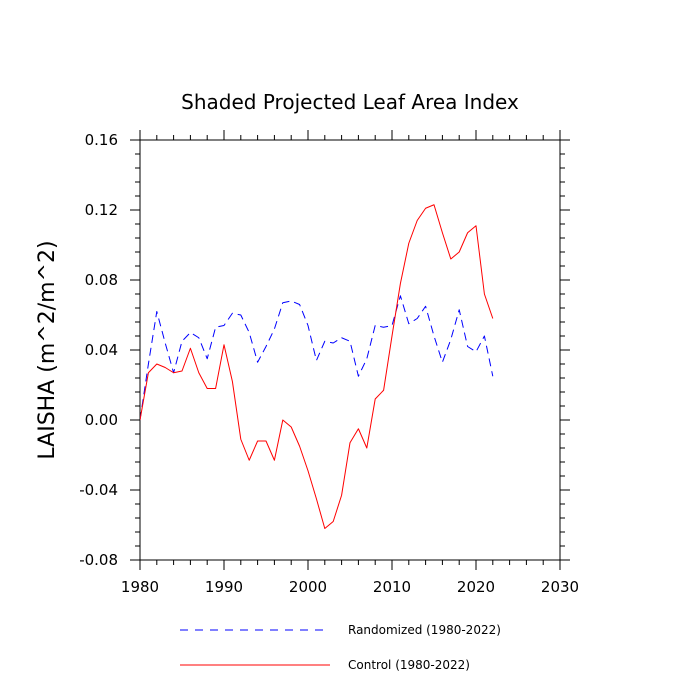 The width and height of the screenshot is (700, 700). I want to click on y-tick-label: -0.04, so click(98, 490).